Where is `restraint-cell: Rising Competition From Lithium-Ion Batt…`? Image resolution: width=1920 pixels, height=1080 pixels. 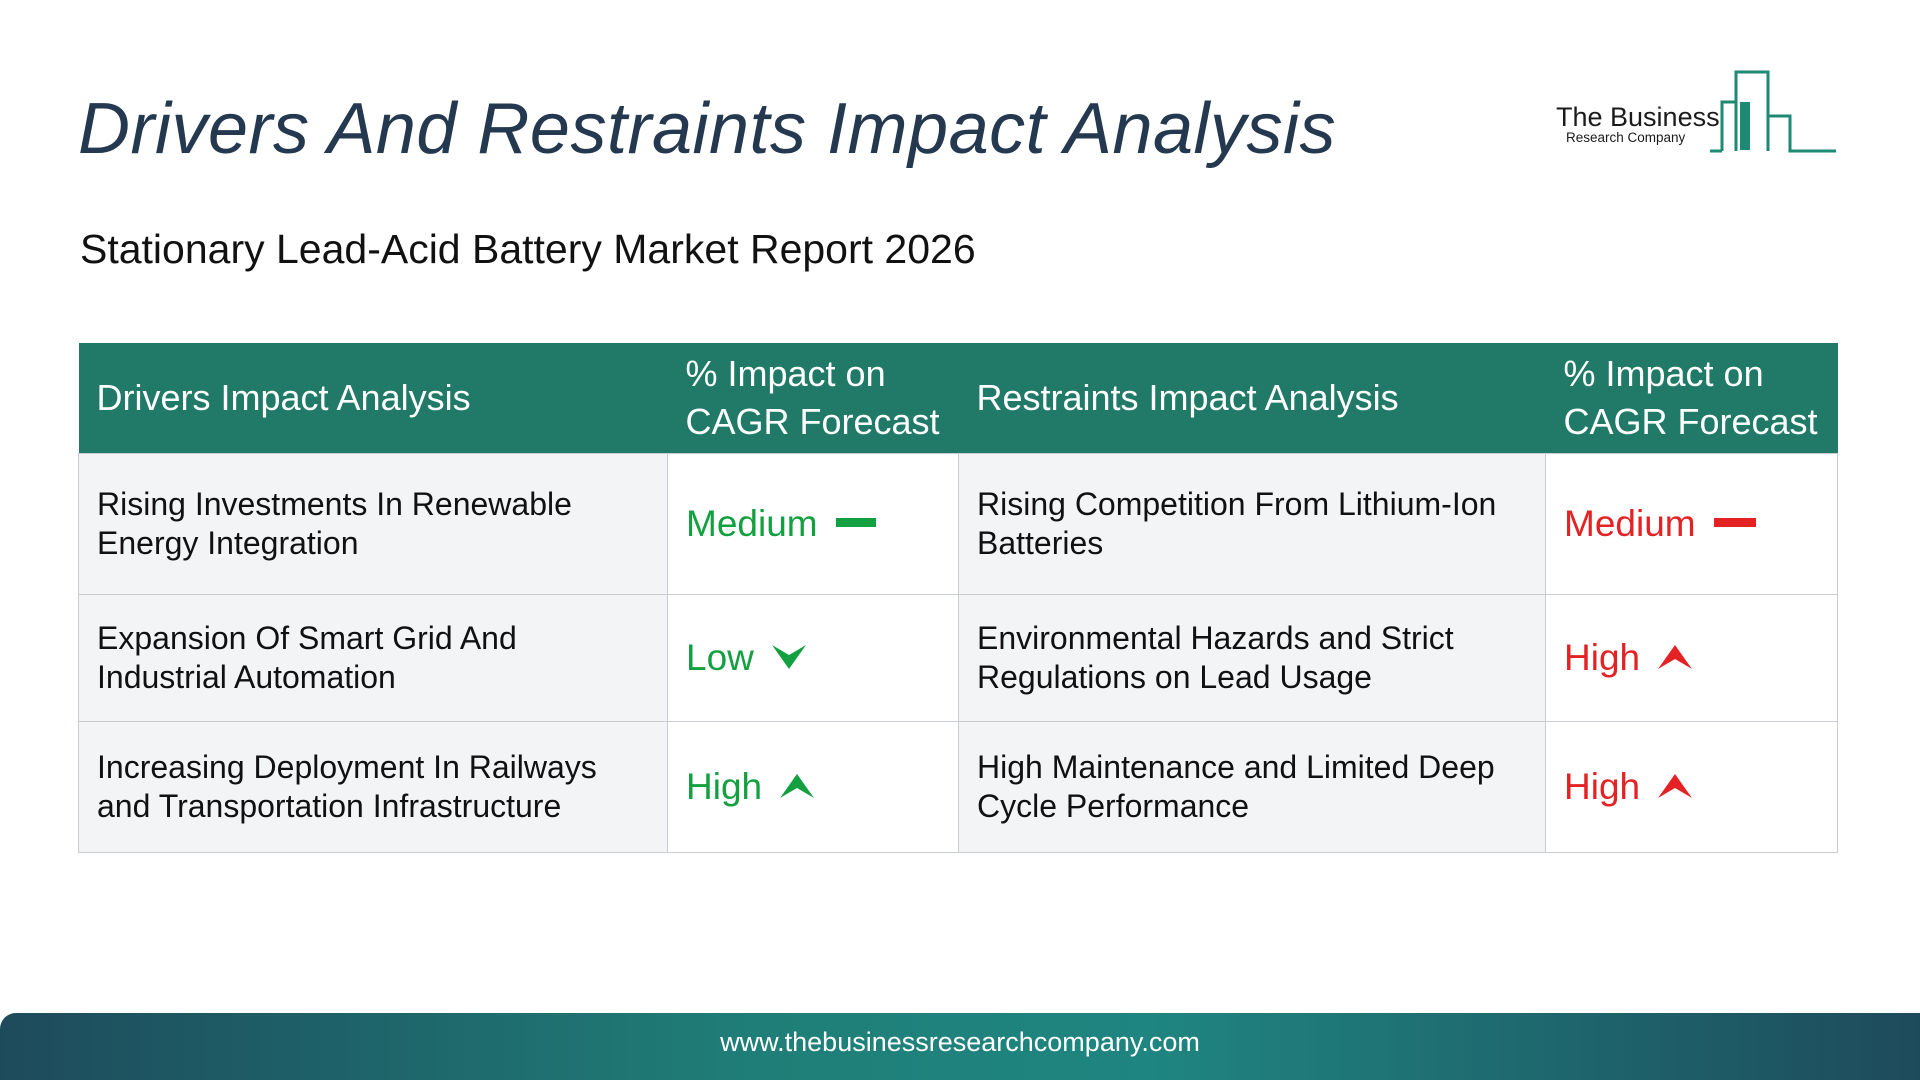
restraint-cell: Rising Competition From Lithium-Ion Batt… is located at coordinates (1252, 524).